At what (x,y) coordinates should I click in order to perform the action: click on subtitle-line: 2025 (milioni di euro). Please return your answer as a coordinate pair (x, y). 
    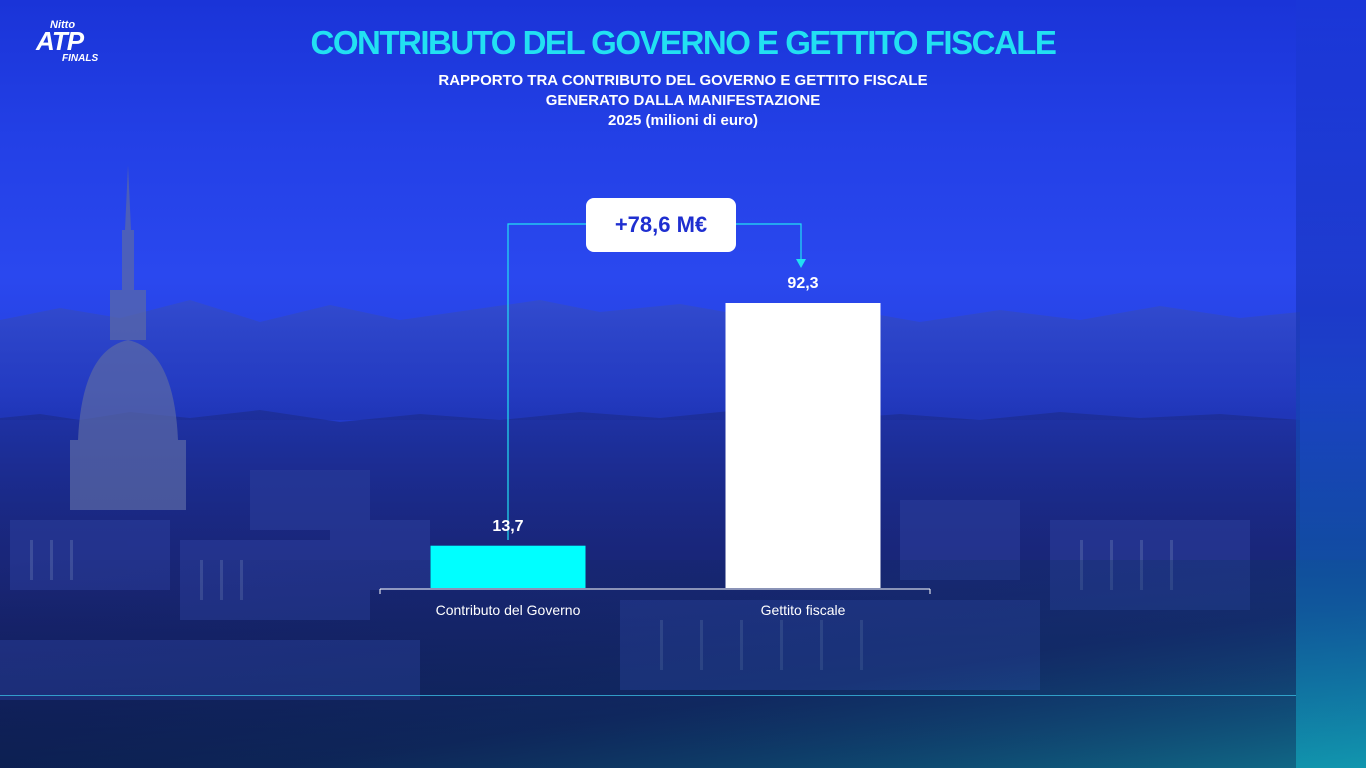
    Looking at the image, I should click on (683, 120).